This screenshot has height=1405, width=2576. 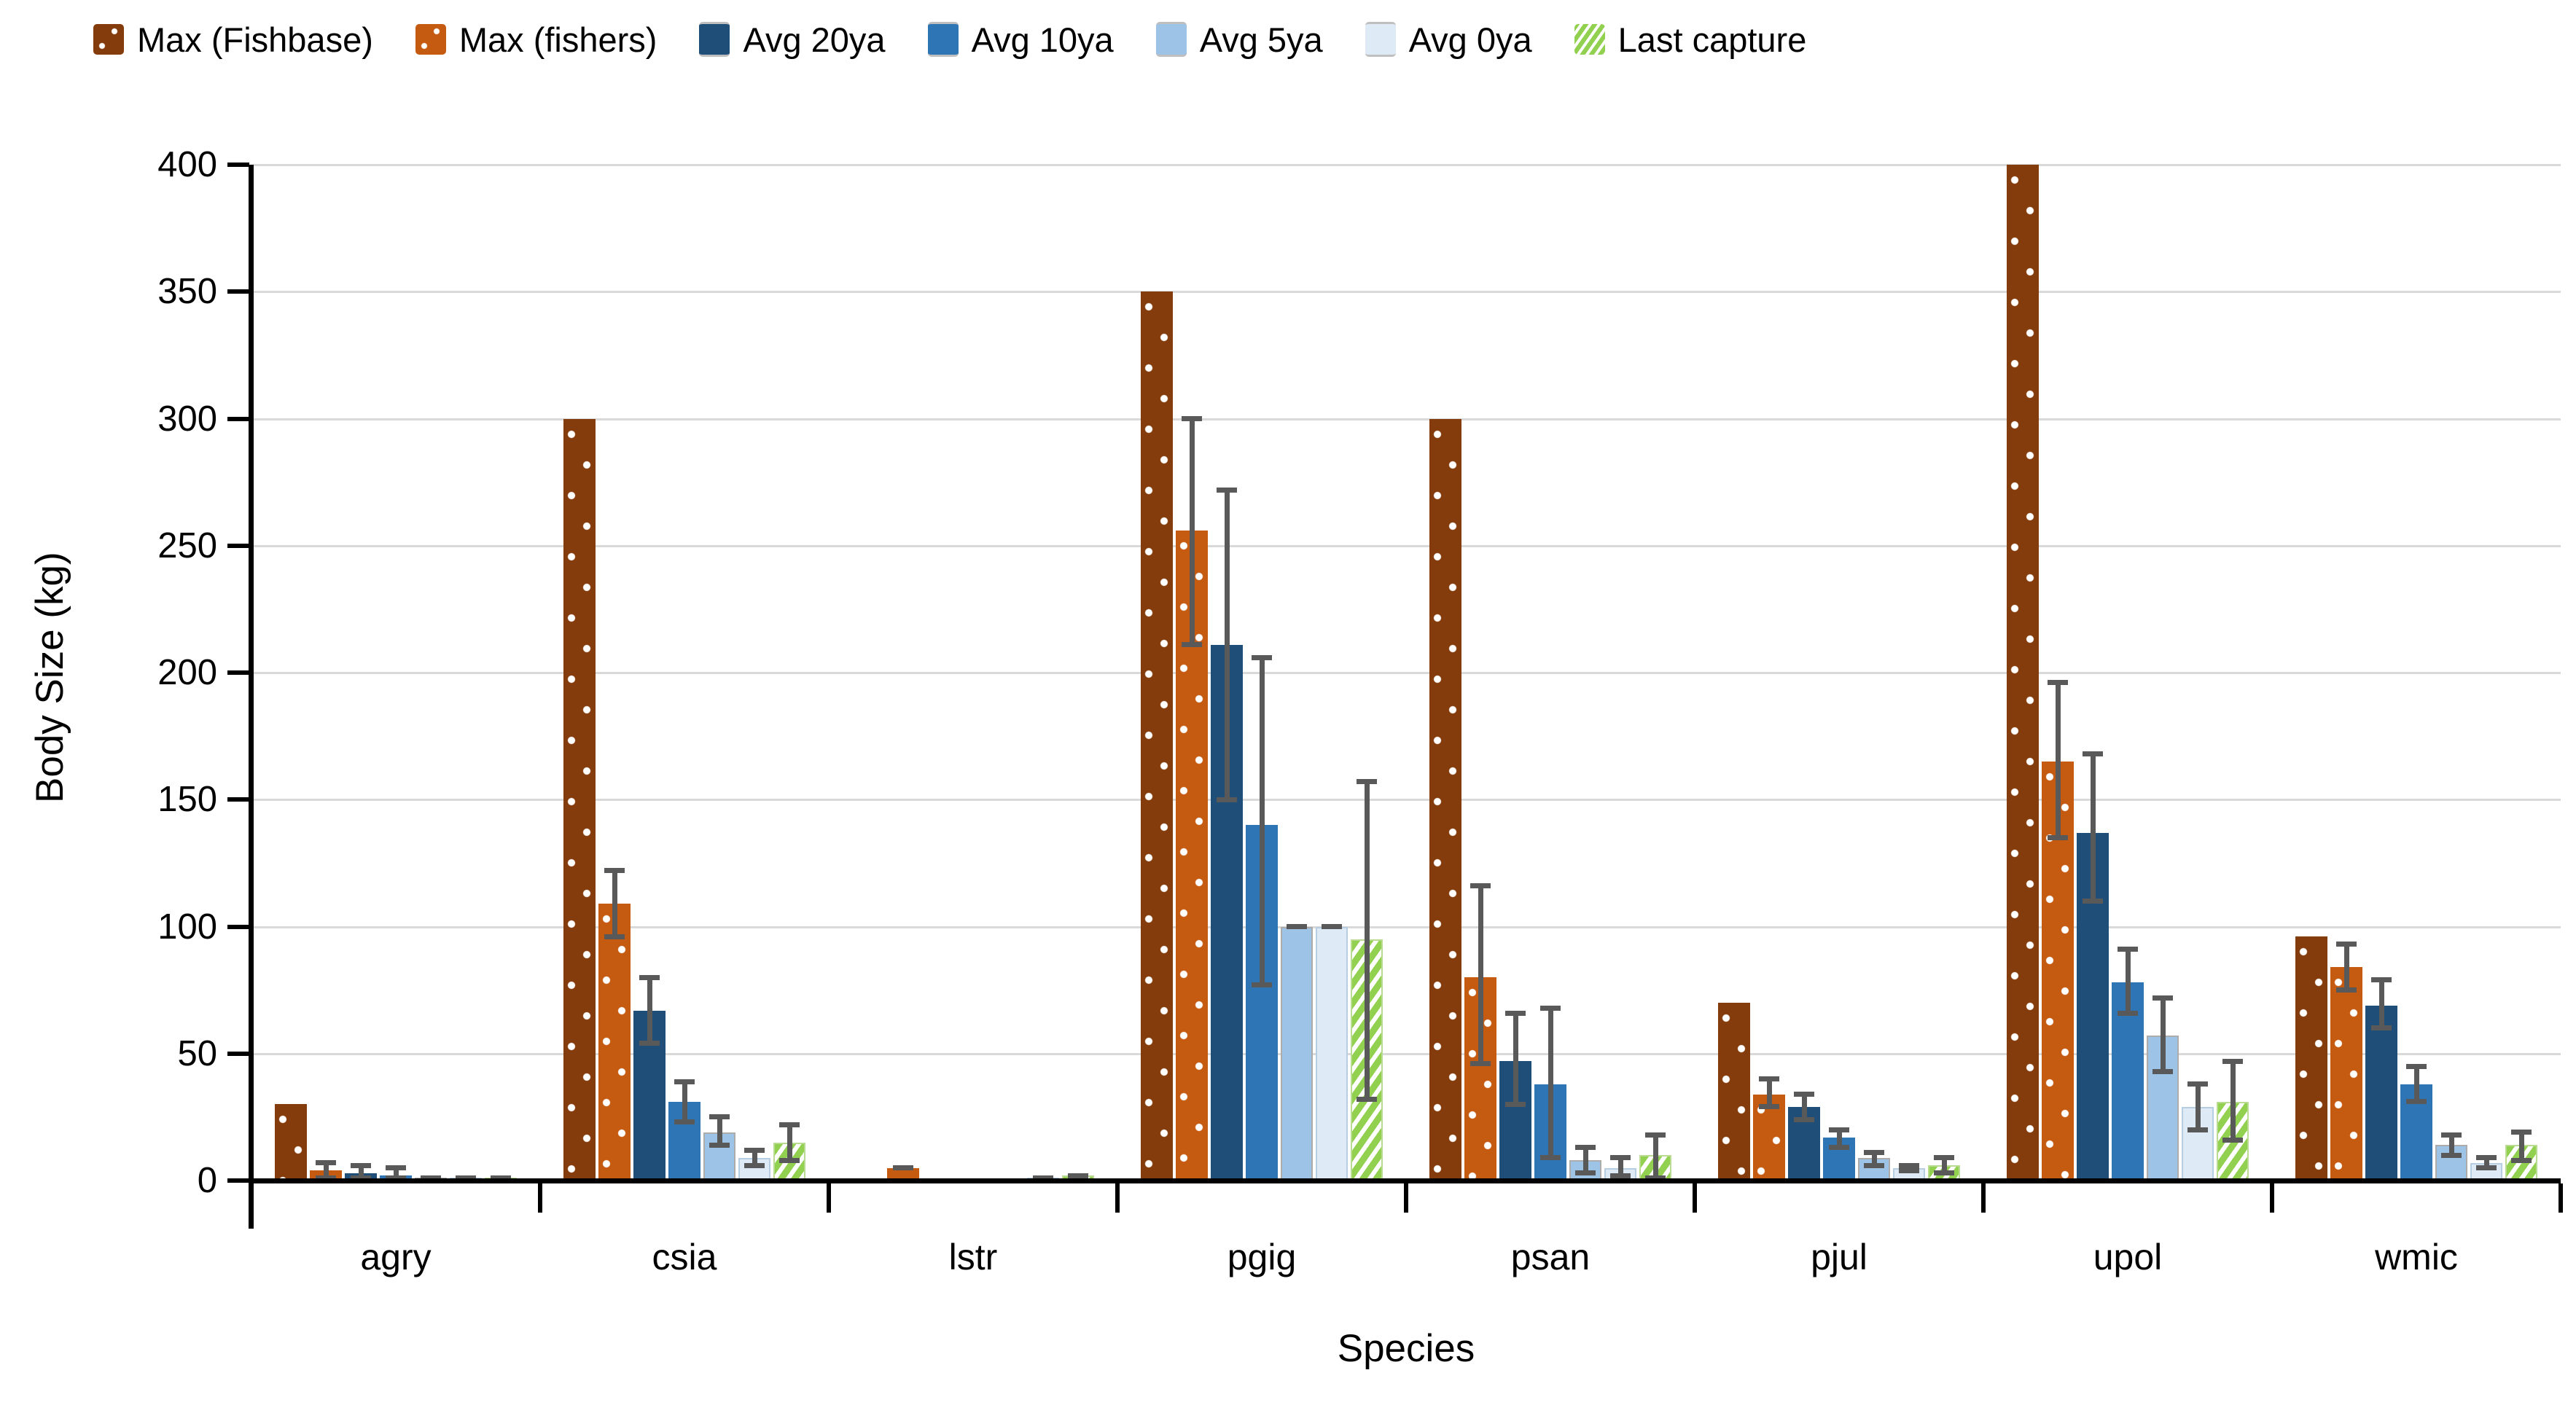 I want to click on bar-slot-wmic-avg20, so click(x=2381, y=673).